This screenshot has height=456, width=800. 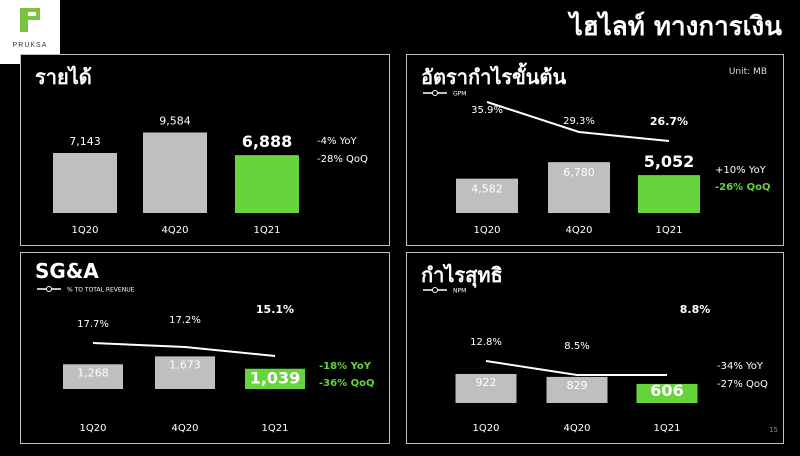 I want to click on gross-profit-ratio-label: 26.7%, so click(x=669, y=121).